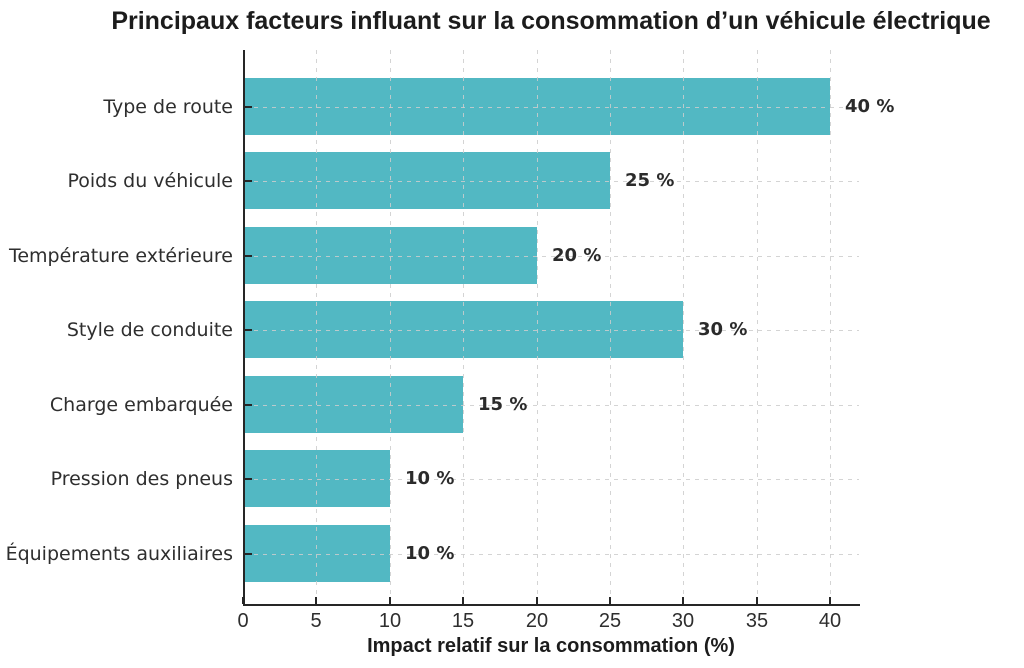  Describe the element at coordinates (463, 621) in the screenshot. I see `x-tick-label-15: 15` at that location.